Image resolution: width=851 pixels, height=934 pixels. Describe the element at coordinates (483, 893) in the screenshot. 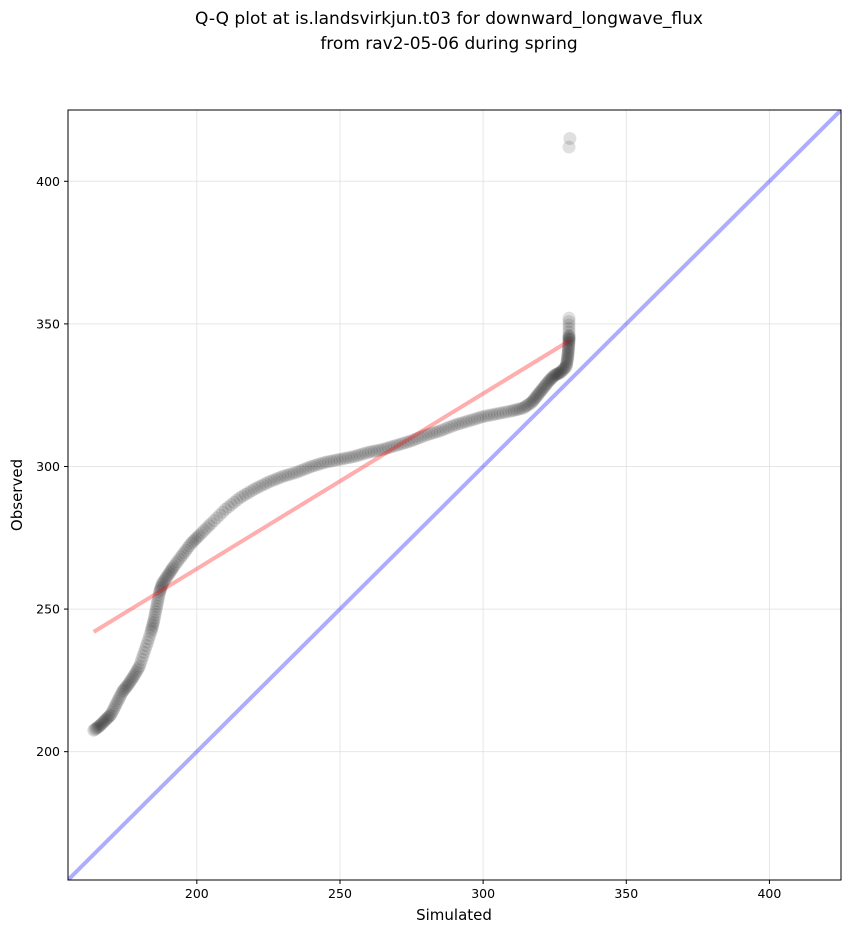

I see `x-tick-label: 300` at that location.